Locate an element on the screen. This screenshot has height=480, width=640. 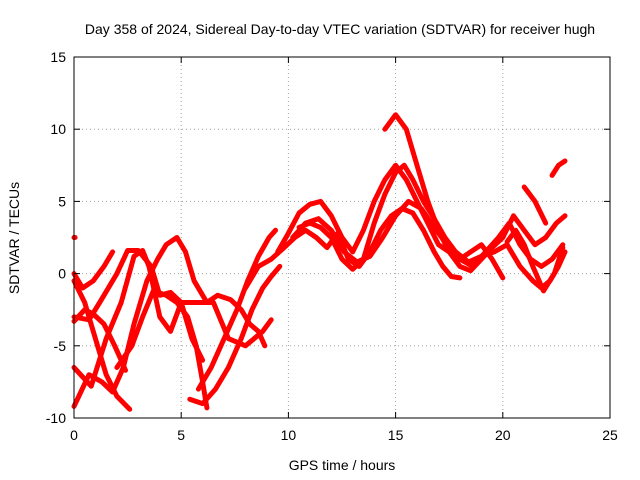
y-tick-label: 15 is located at coordinates (58, 57).